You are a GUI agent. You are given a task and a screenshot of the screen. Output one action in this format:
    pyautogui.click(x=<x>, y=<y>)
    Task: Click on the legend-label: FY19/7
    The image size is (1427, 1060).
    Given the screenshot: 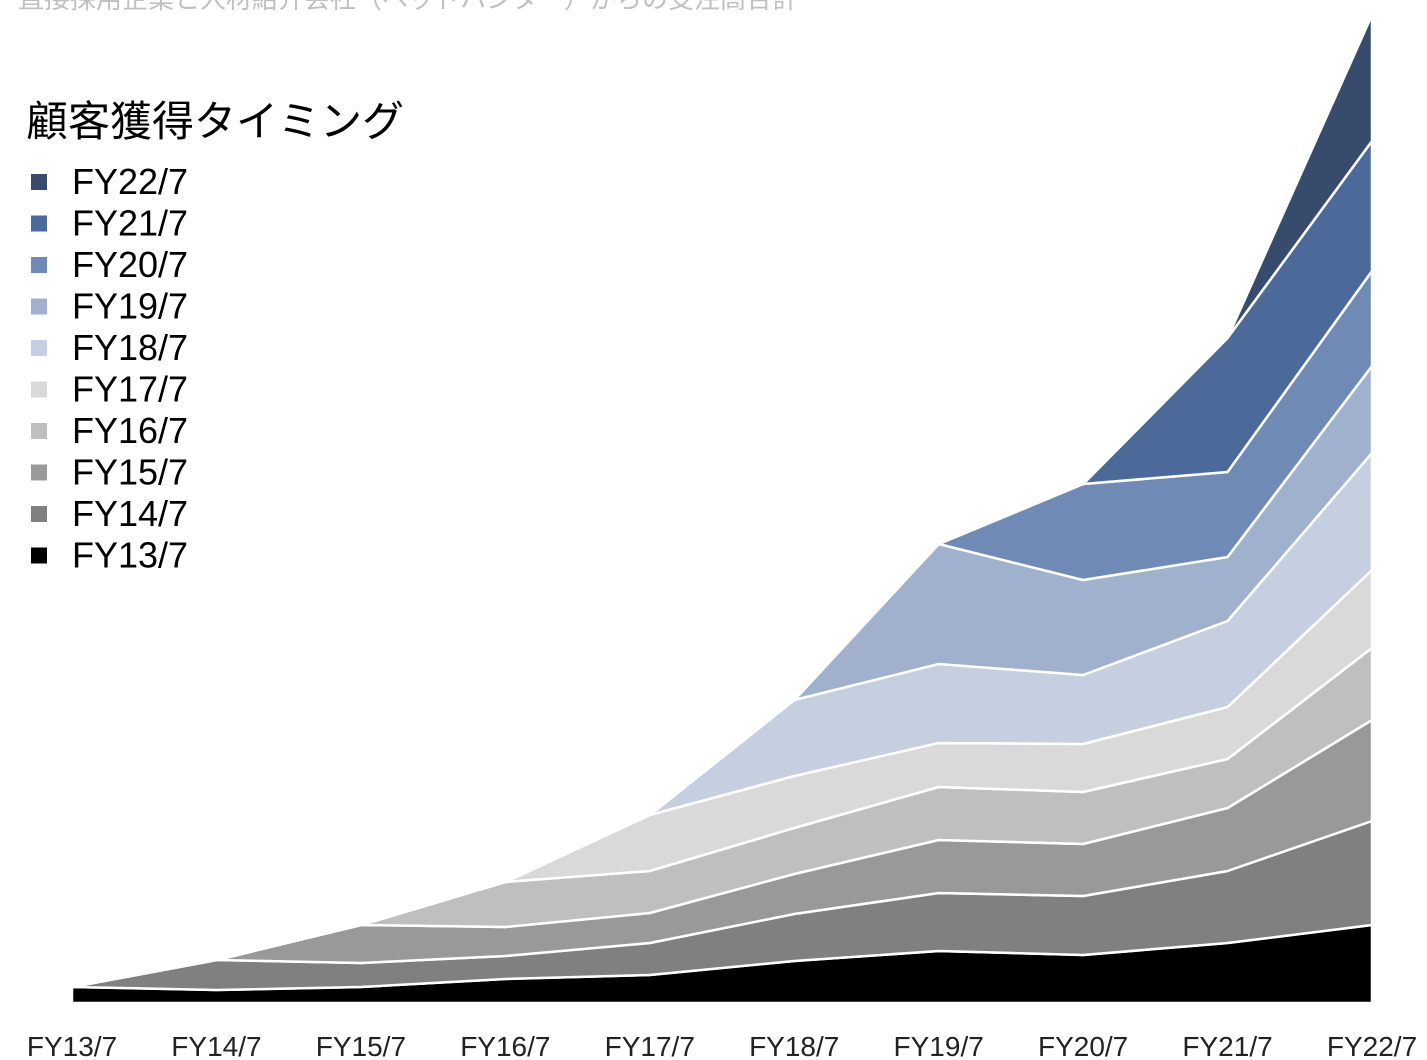 What is the action you would take?
    pyautogui.click(x=130, y=306)
    